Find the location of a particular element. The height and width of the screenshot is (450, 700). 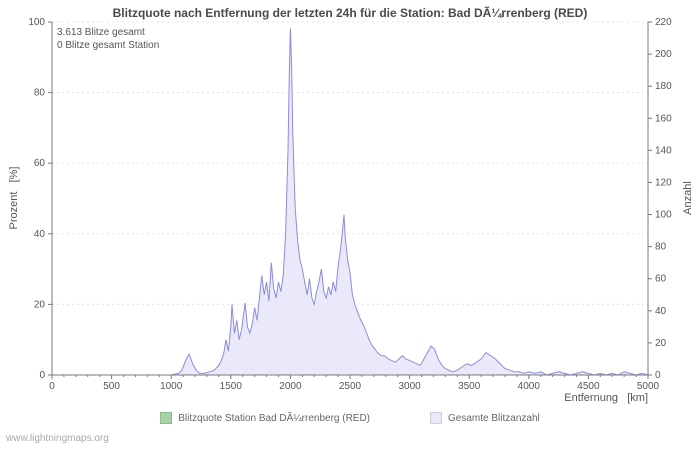

x-tick-label: 4500 is located at coordinates (588, 386).